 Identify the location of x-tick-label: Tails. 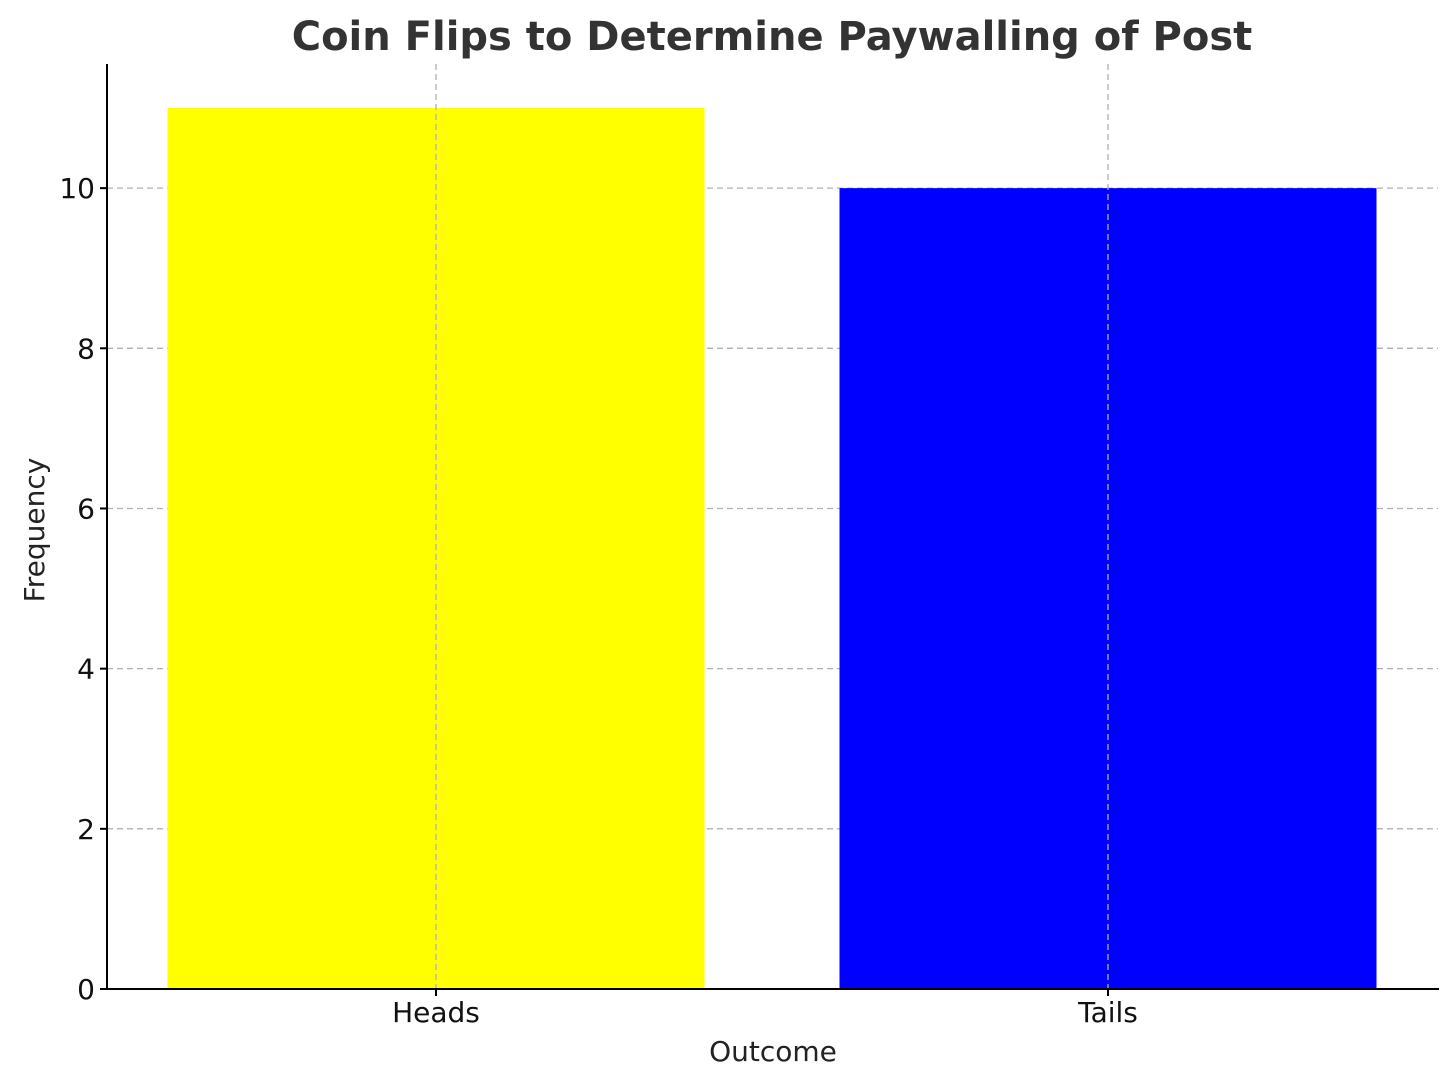
(1107, 1012).